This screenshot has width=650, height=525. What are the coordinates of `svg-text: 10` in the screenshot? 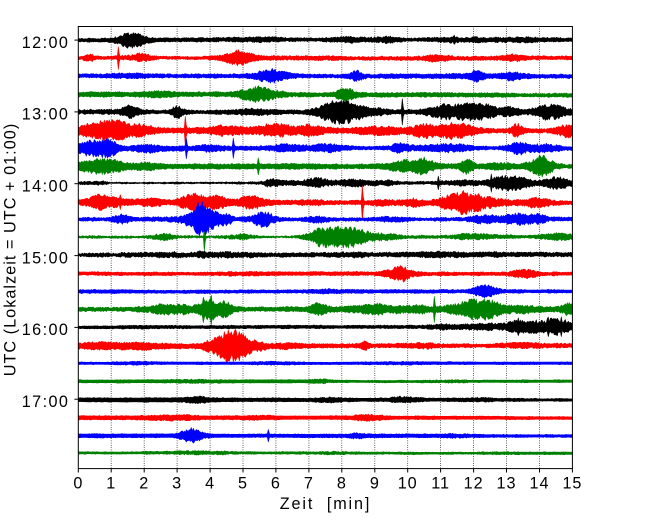 It's located at (408, 484).